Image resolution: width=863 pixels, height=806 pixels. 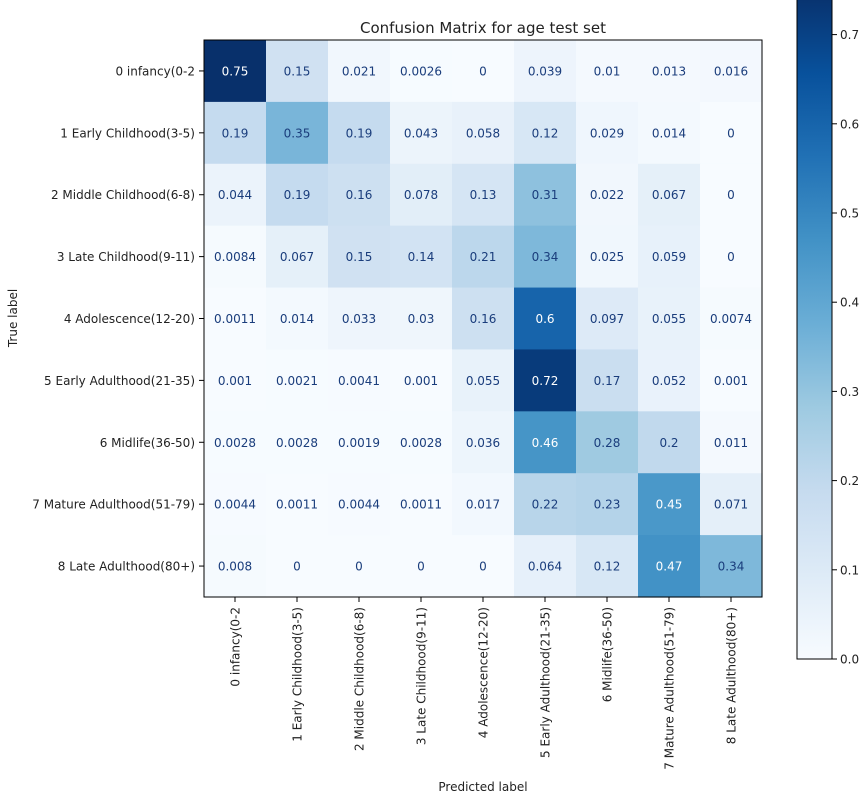 What do you see at coordinates (607, 443) in the screenshot?
I see `cell-value-label: 0.28` at bounding box center [607, 443].